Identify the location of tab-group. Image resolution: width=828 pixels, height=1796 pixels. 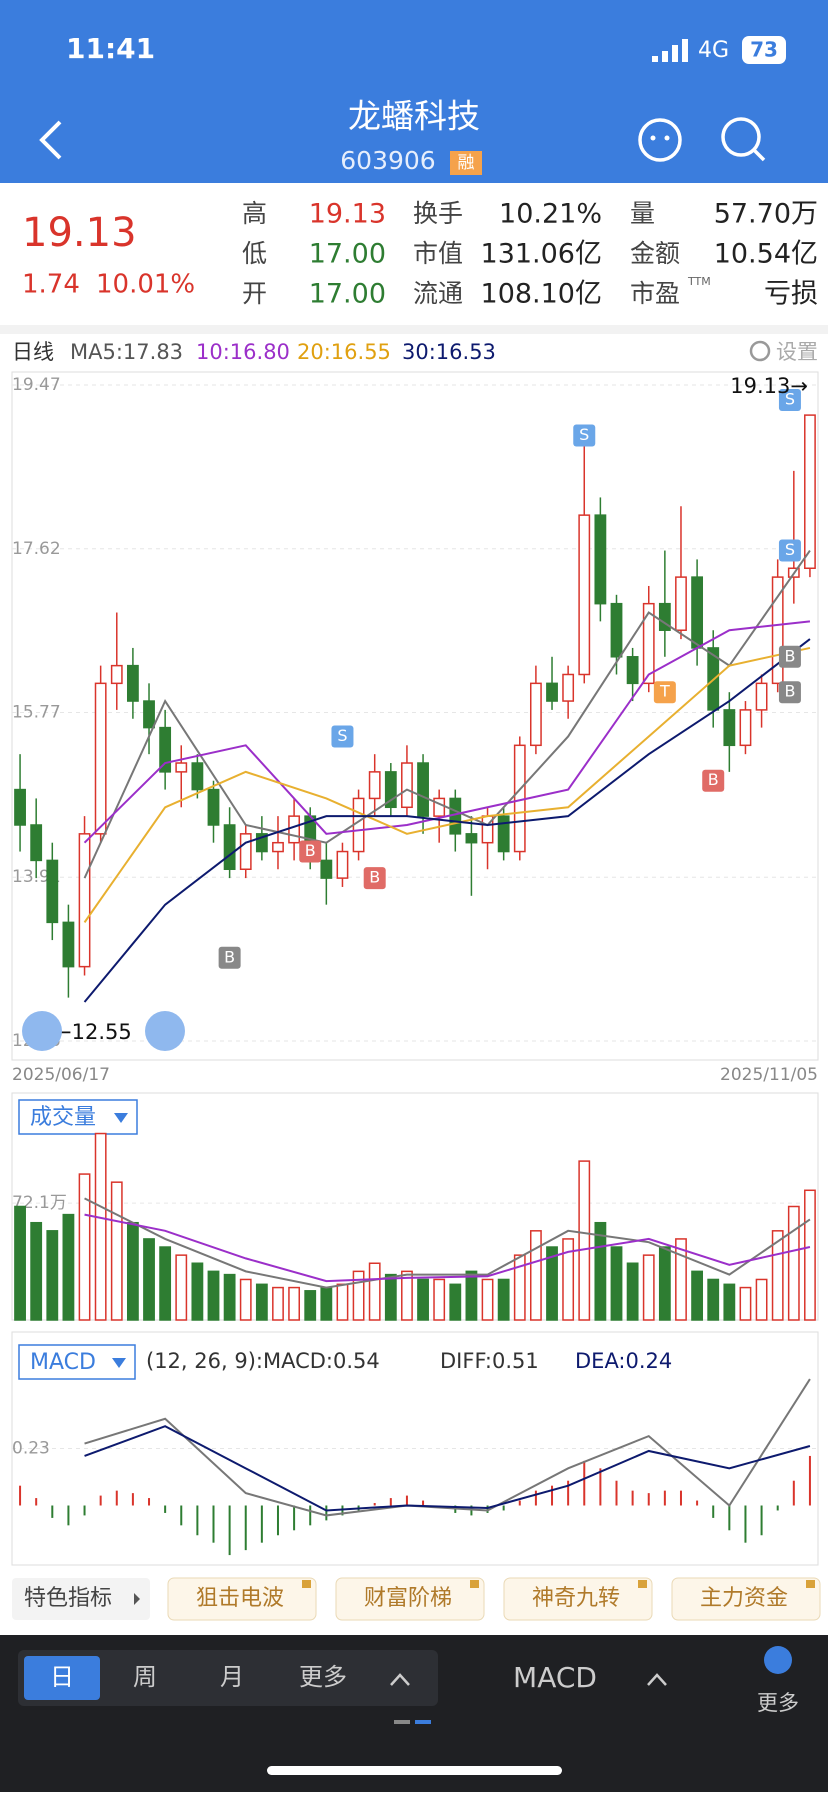
(228, 1678).